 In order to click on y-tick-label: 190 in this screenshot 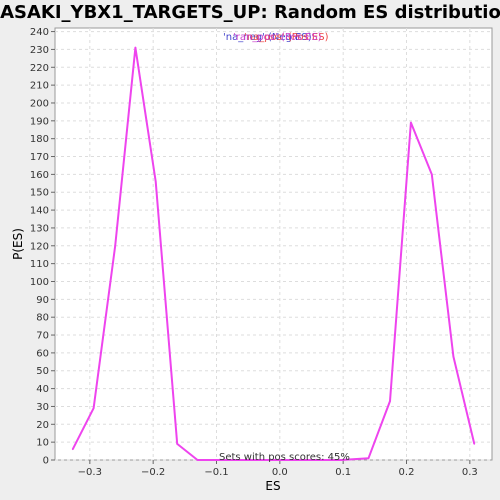, I will do `click(39, 121)`.